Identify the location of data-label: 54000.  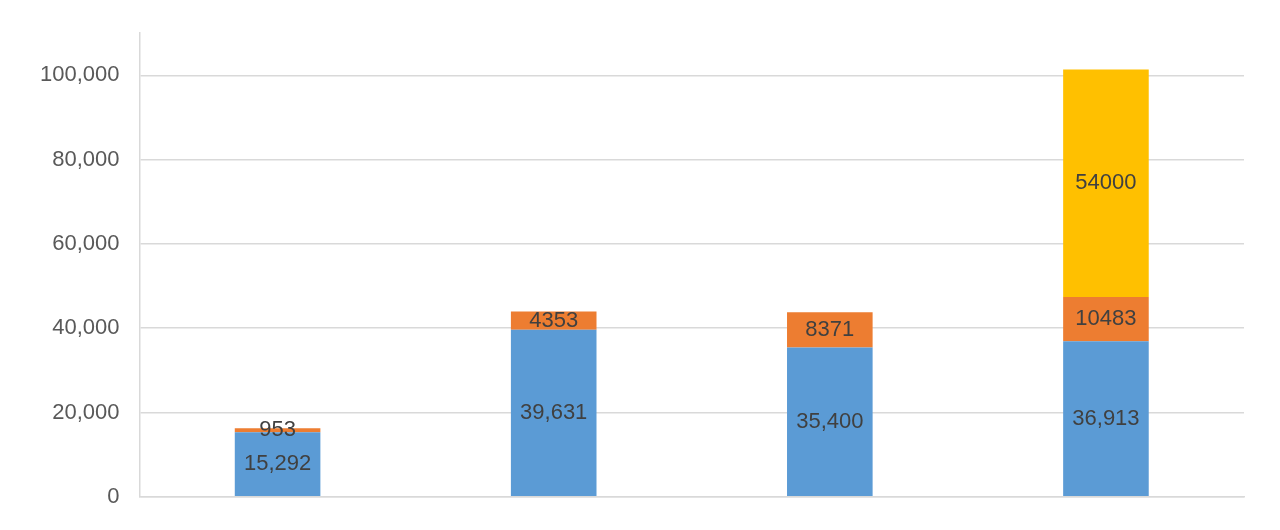
(1106, 182).